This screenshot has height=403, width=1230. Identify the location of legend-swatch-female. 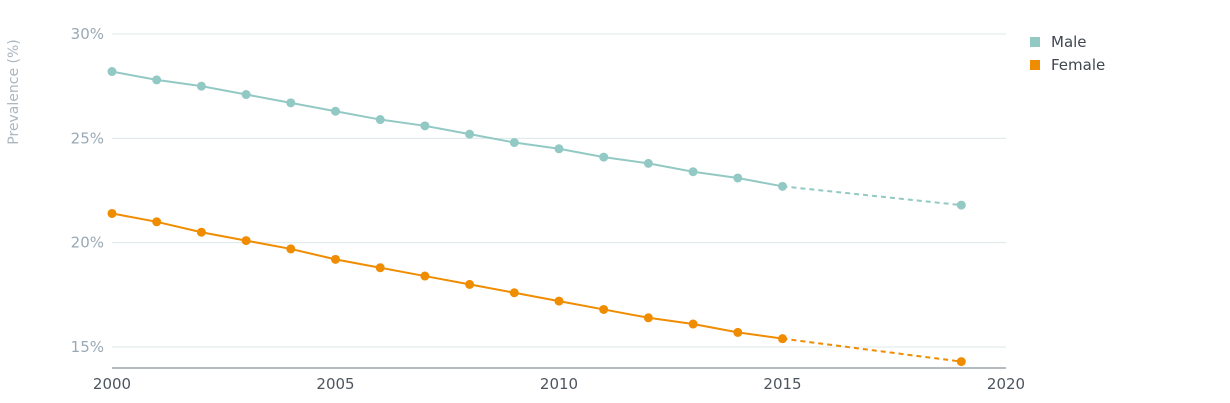
(1035, 65).